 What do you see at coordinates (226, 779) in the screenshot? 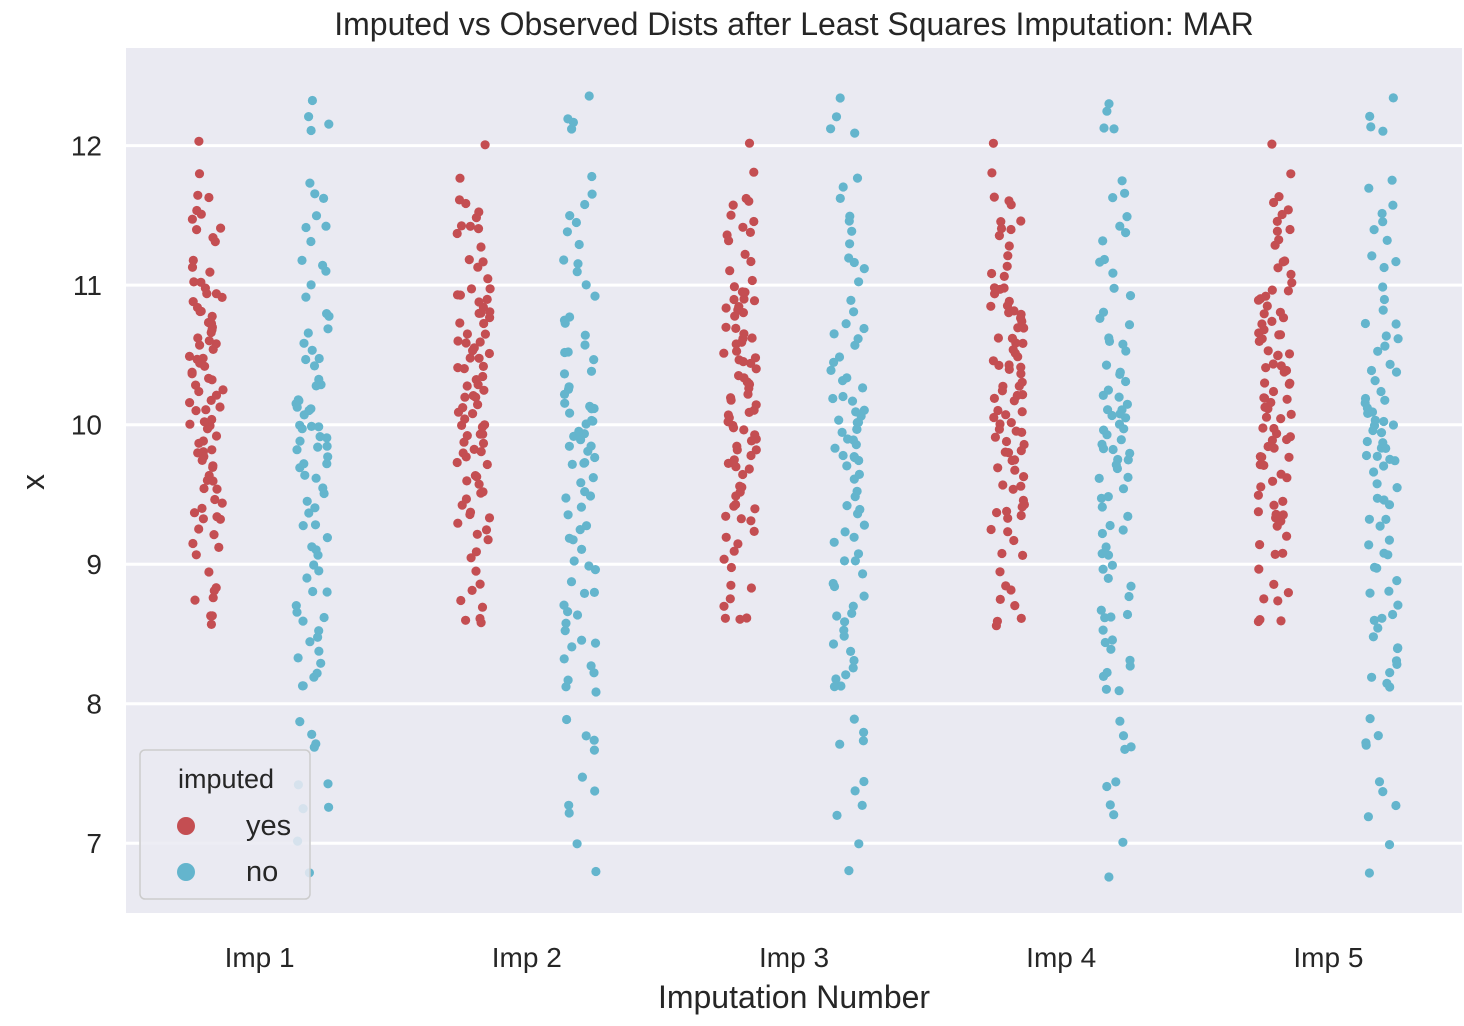
I see `legend-title: imputed` at bounding box center [226, 779].